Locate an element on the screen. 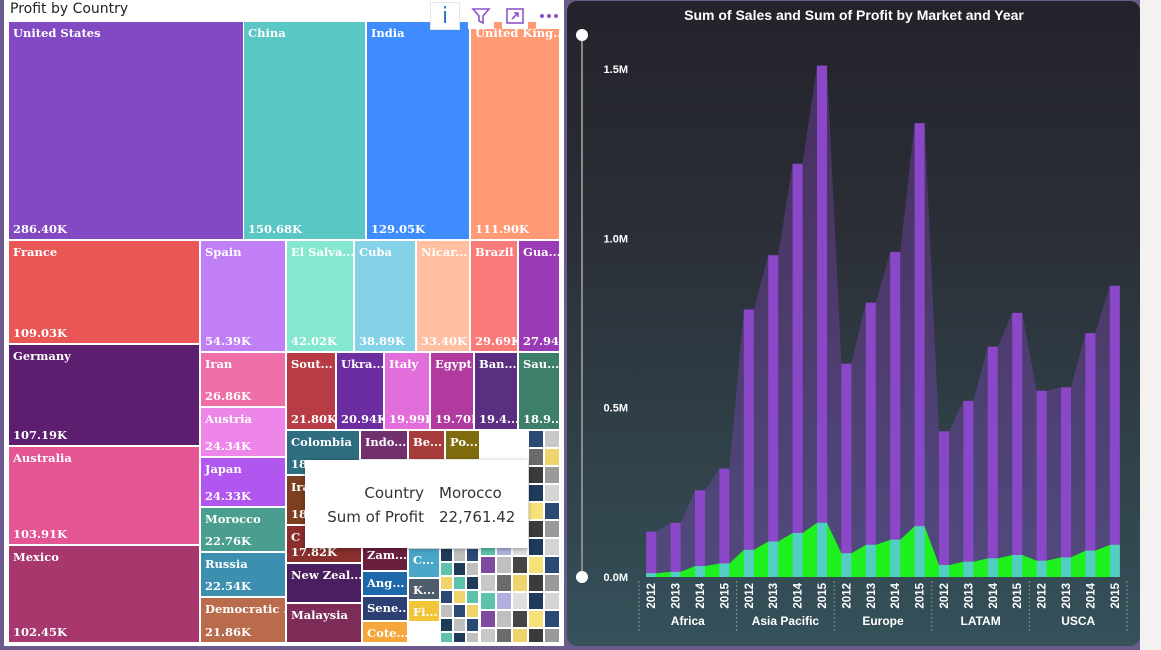 The height and width of the screenshot is (650, 1161). zoom-slider-top-handle is located at coordinates (582, 35).